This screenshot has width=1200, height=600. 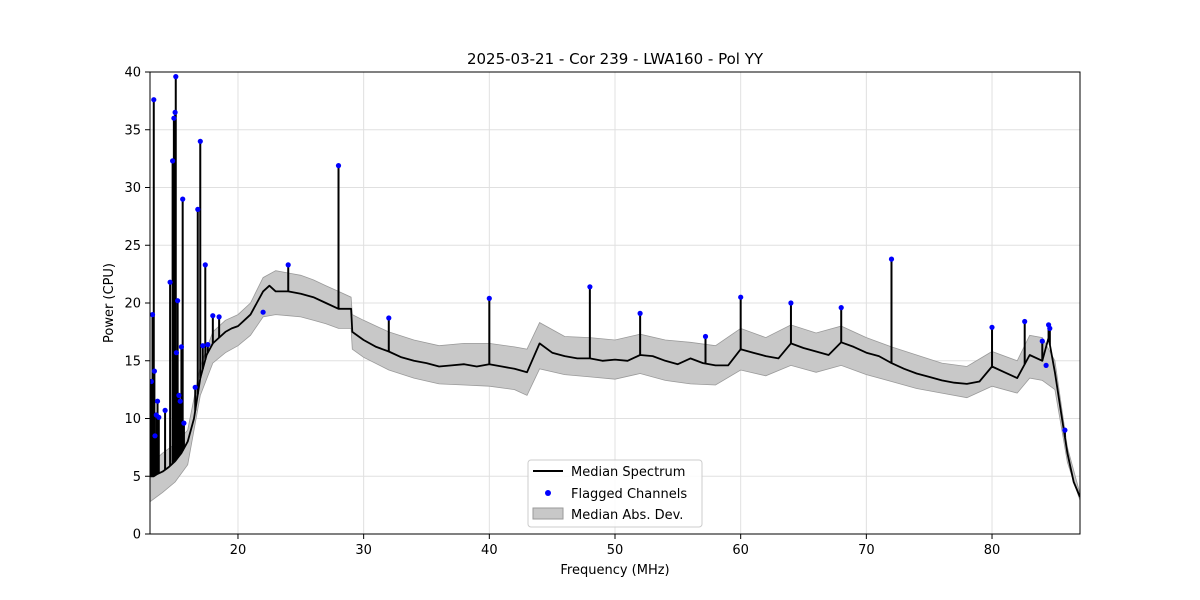 I want to click on legend-box, so click(x=615, y=493).